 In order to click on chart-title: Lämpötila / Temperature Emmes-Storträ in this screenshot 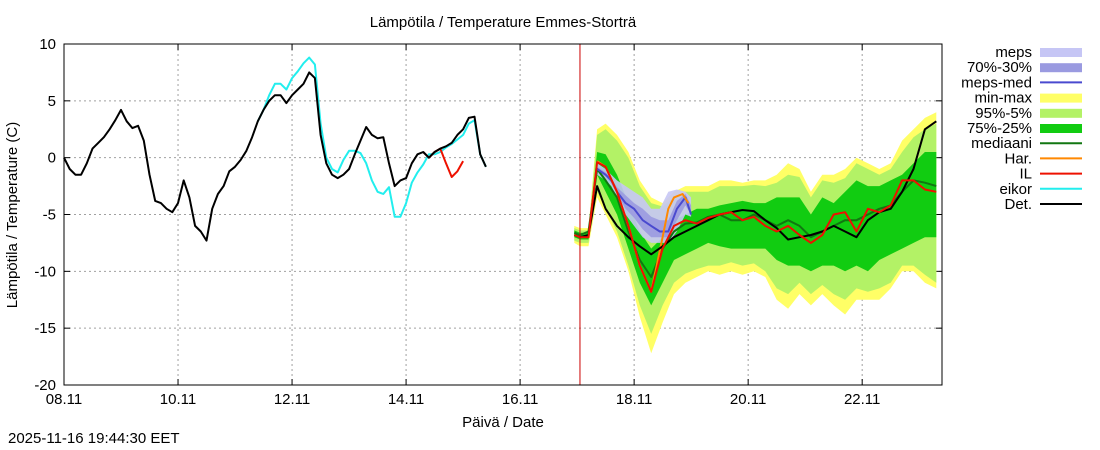, I will do `click(503, 22)`.